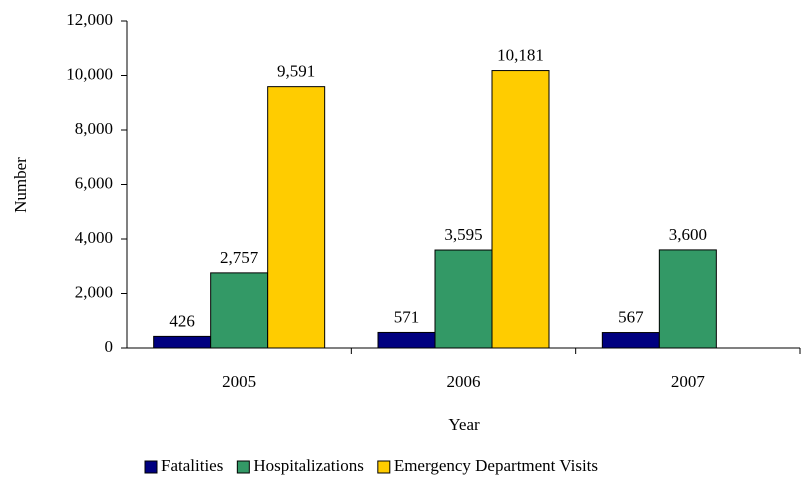  I want to click on y-axis-title: Number, so click(20, 185).